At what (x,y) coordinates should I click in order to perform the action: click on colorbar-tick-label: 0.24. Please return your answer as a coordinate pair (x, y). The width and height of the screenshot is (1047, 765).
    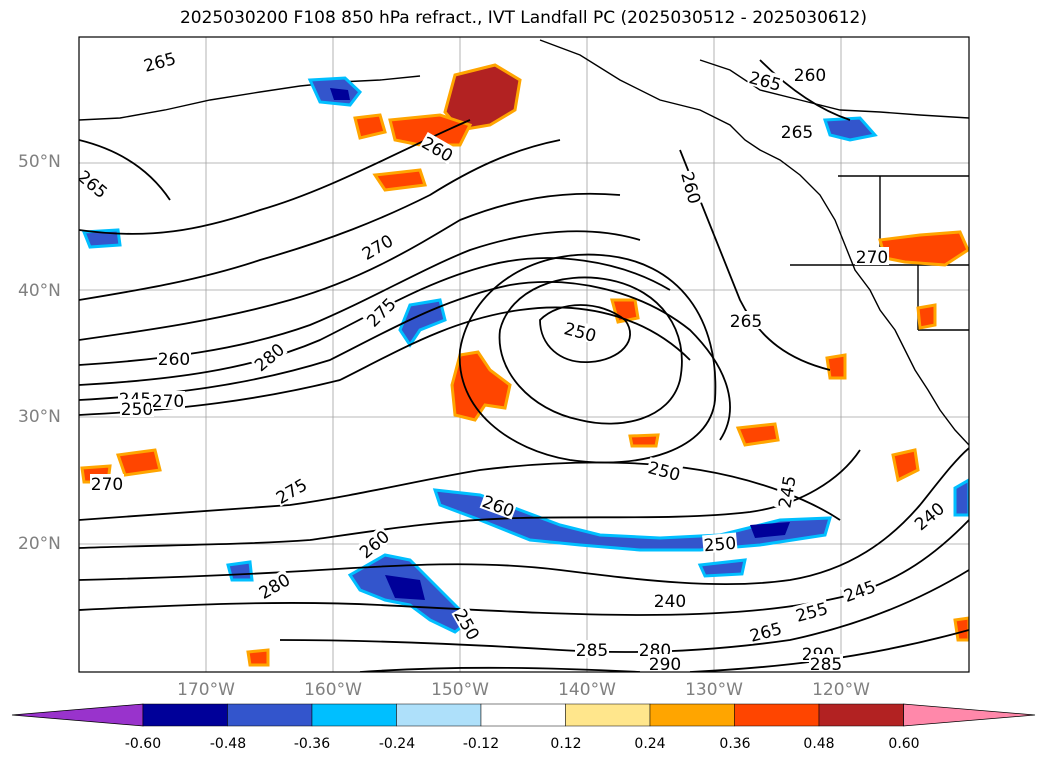
    Looking at the image, I should click on (650, 744).